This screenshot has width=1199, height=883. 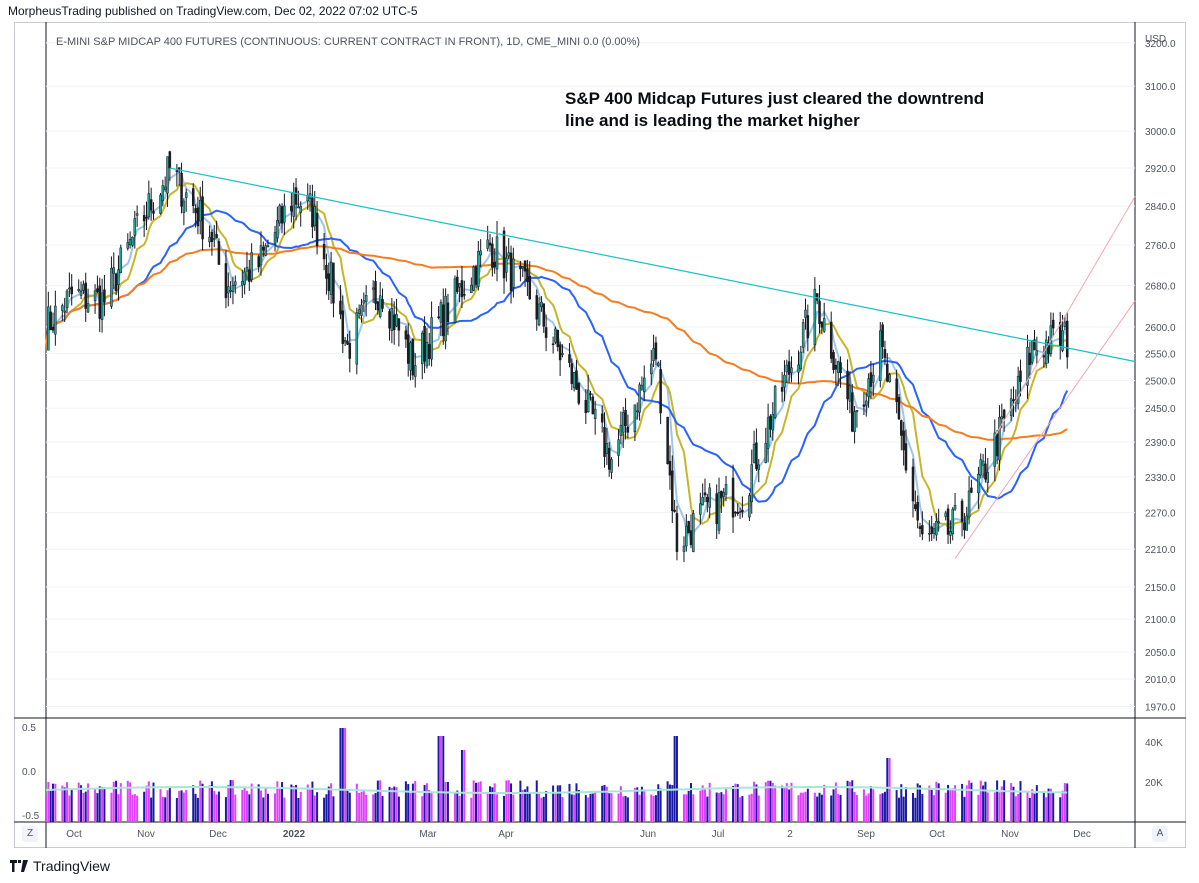 I want to click on volume-tick-label: 40K, so click(x=1154, y=743).